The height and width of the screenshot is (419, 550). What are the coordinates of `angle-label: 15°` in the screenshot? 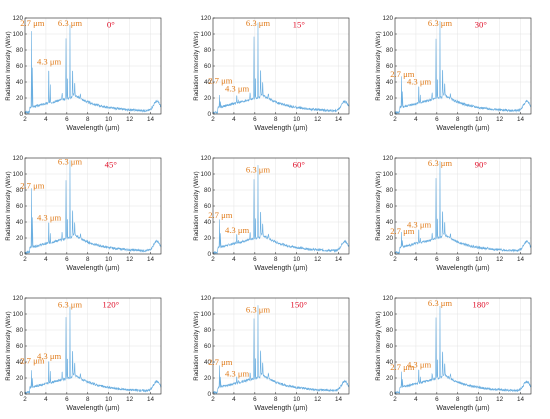 It's located at (299, 25).